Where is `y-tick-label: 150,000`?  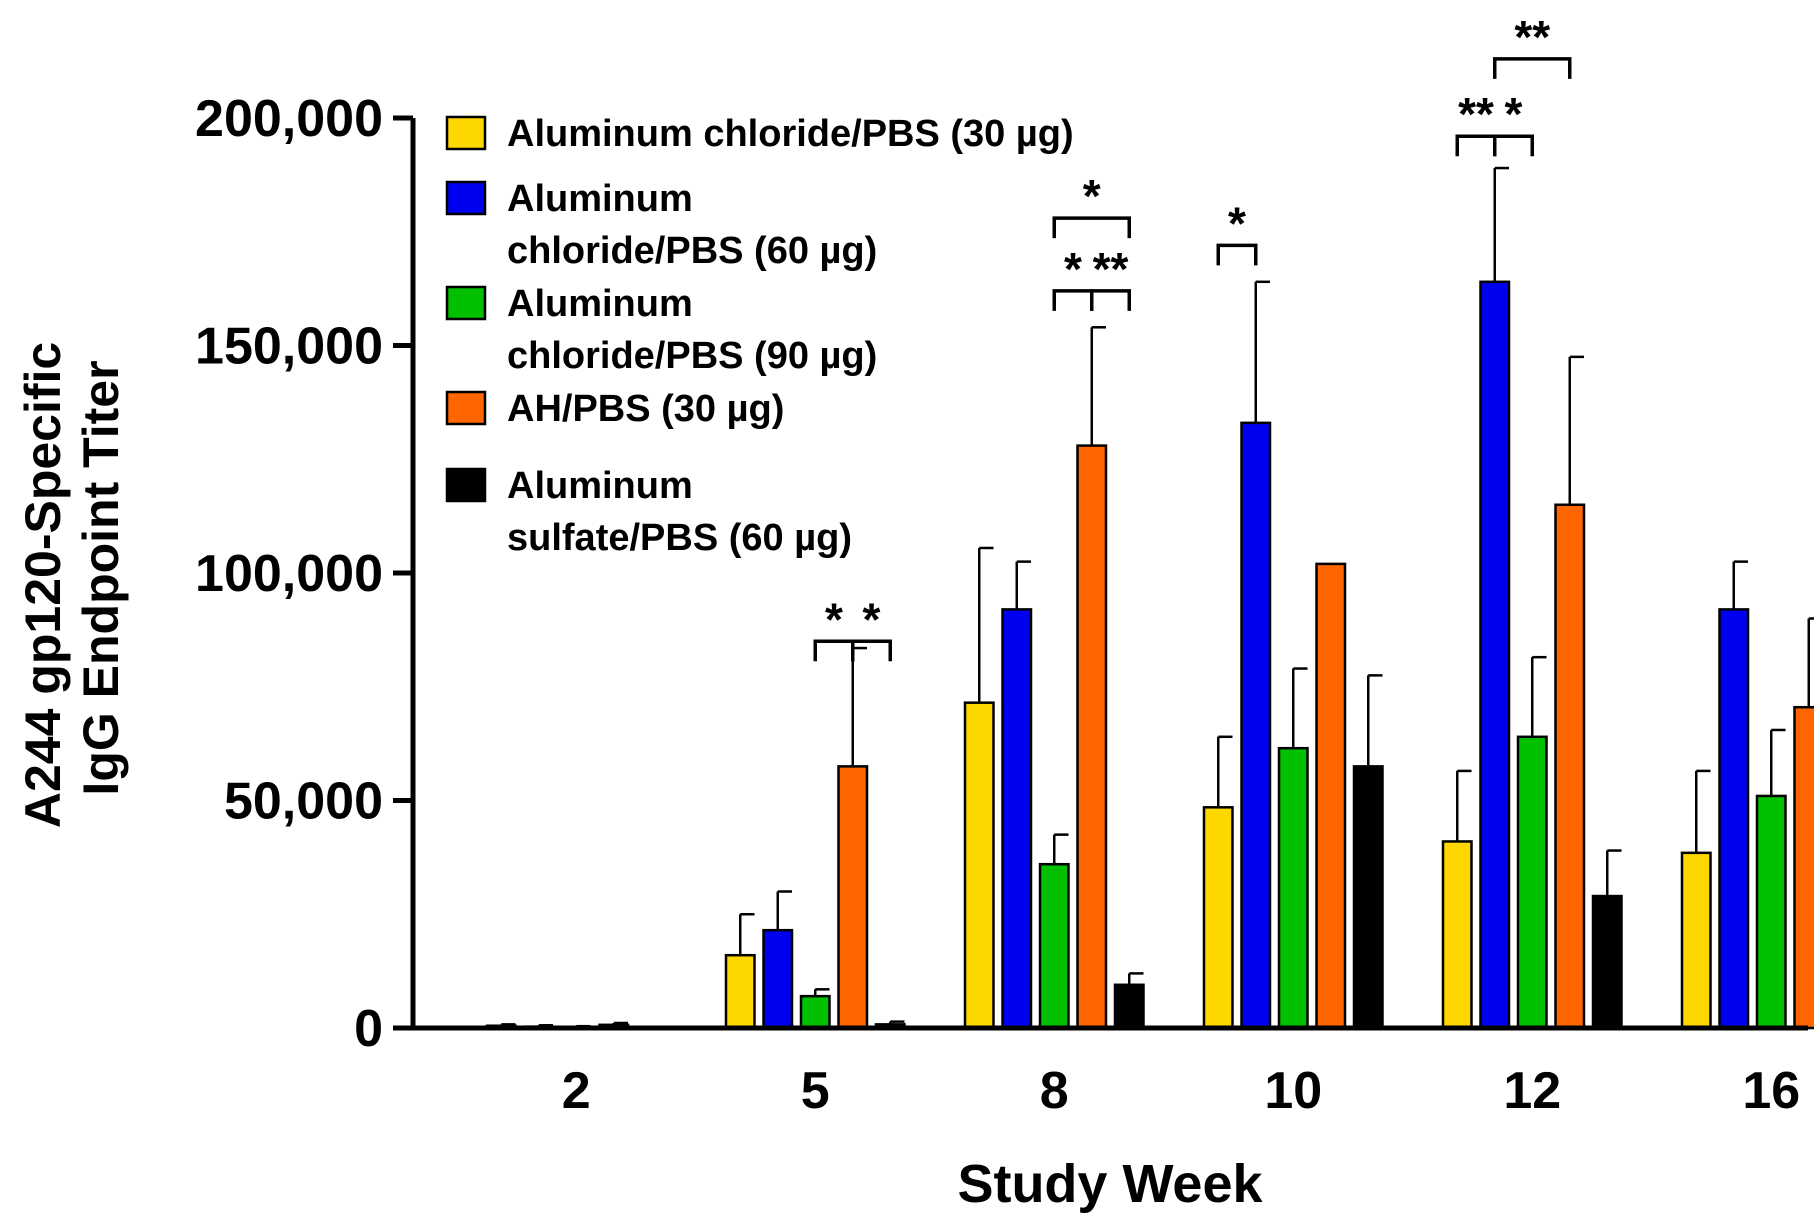 y-tick-label: 150,000 is located at coordinates (289, 347).